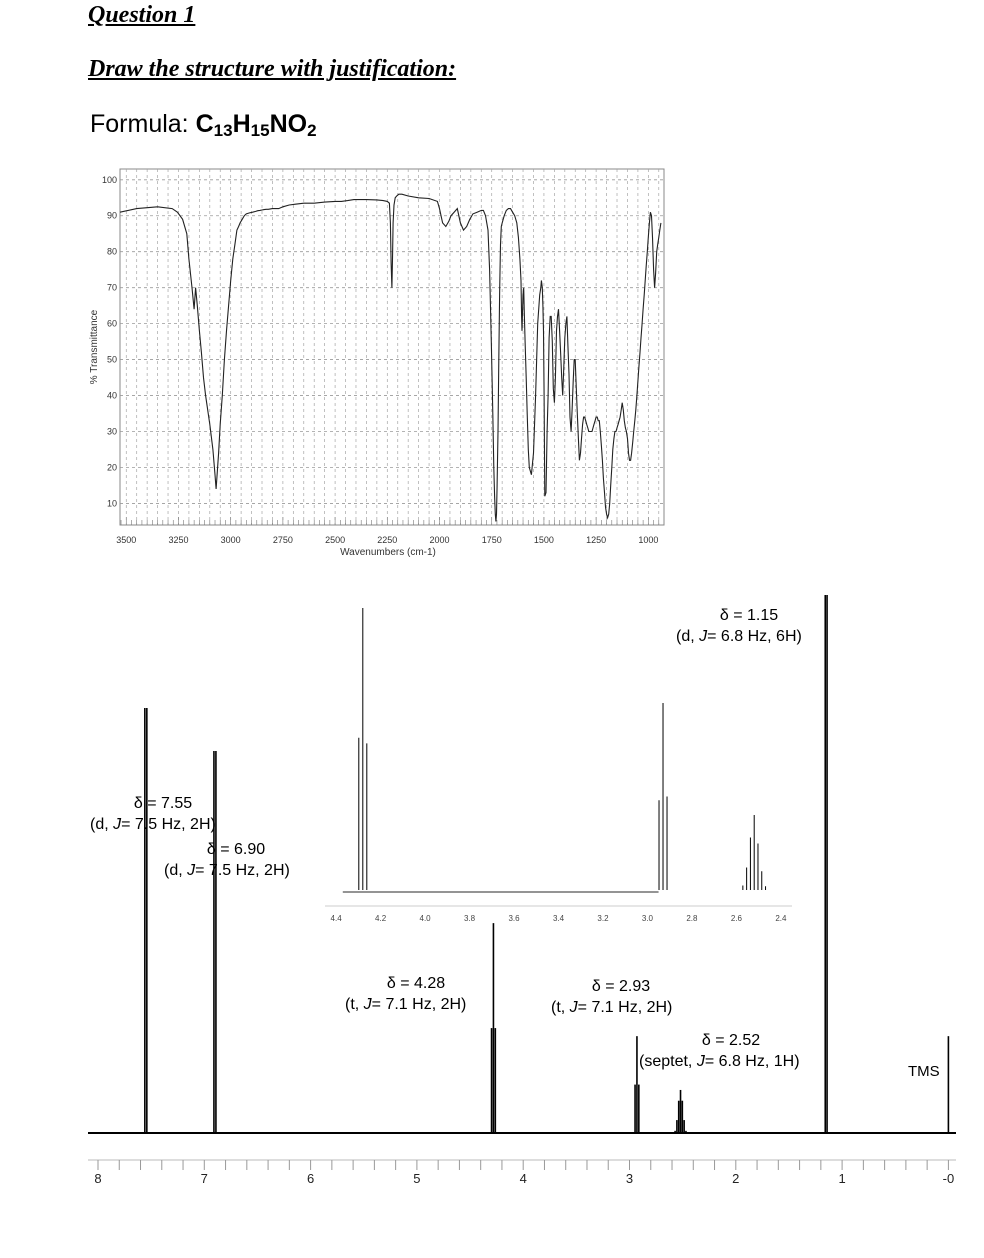  I want to click on ir-xtick-label: 3500, so click(126, 540).